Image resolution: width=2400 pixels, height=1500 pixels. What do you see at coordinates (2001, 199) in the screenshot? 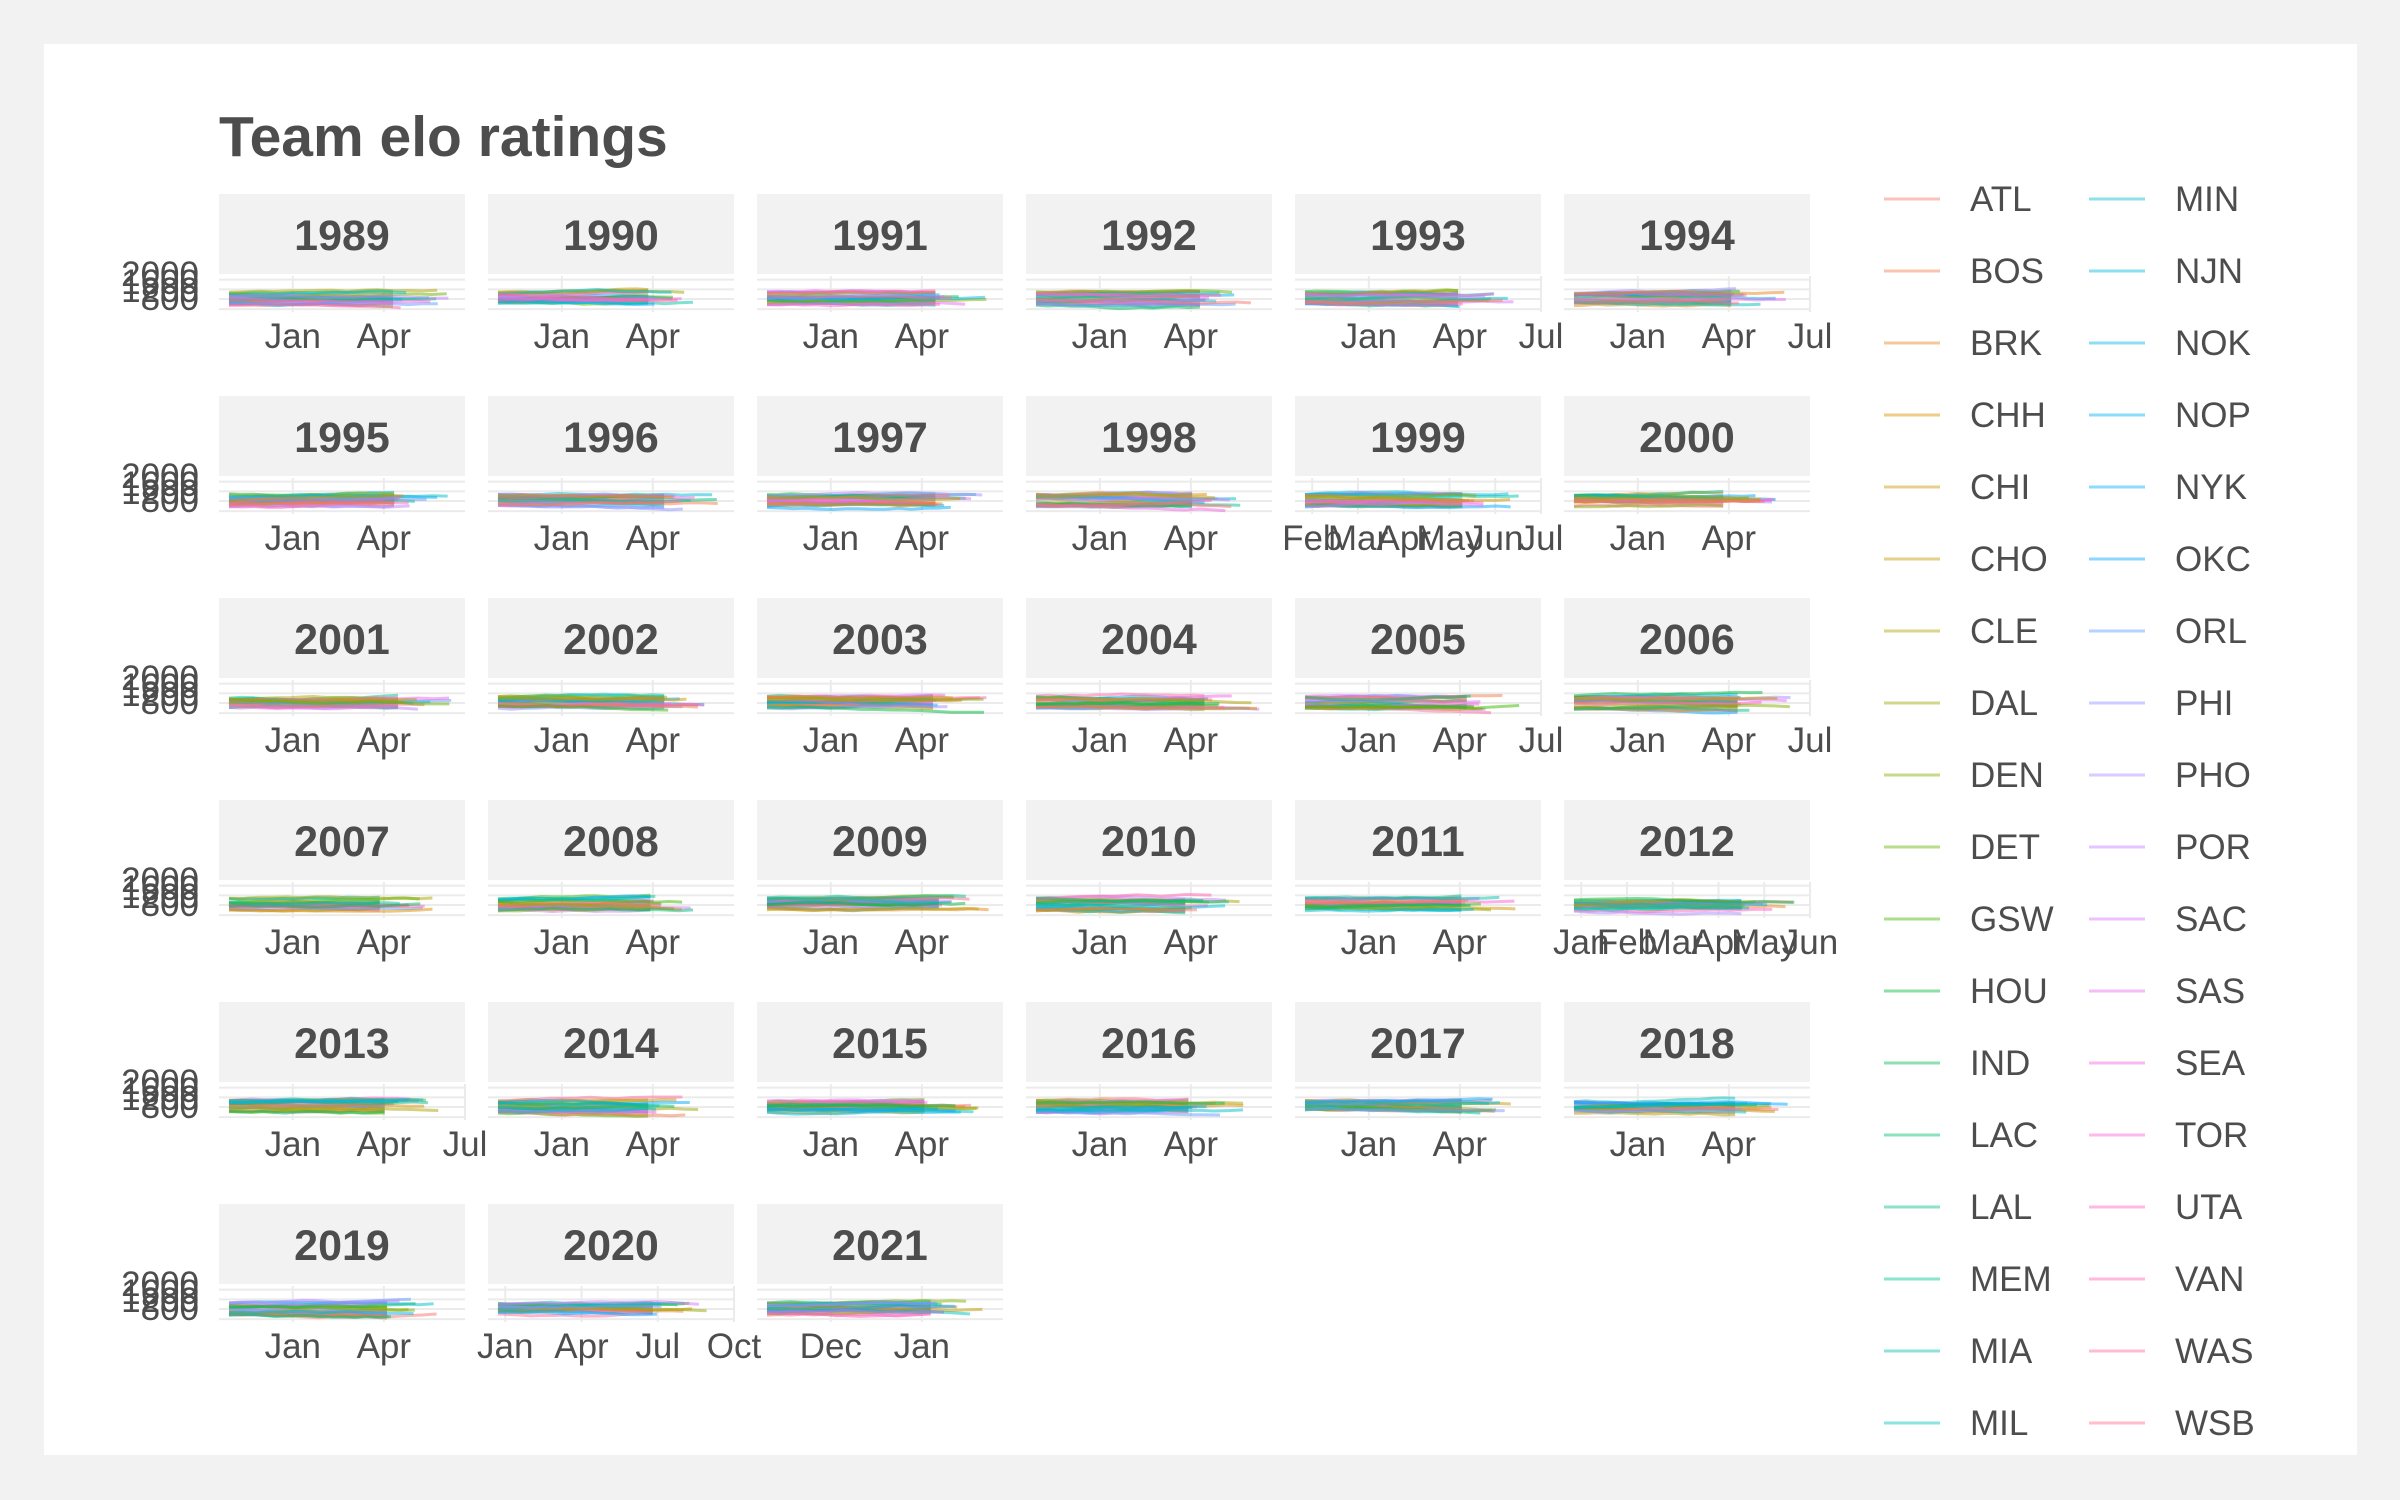
I see `legend-label: ATL` at bounding box center [2001, 199].